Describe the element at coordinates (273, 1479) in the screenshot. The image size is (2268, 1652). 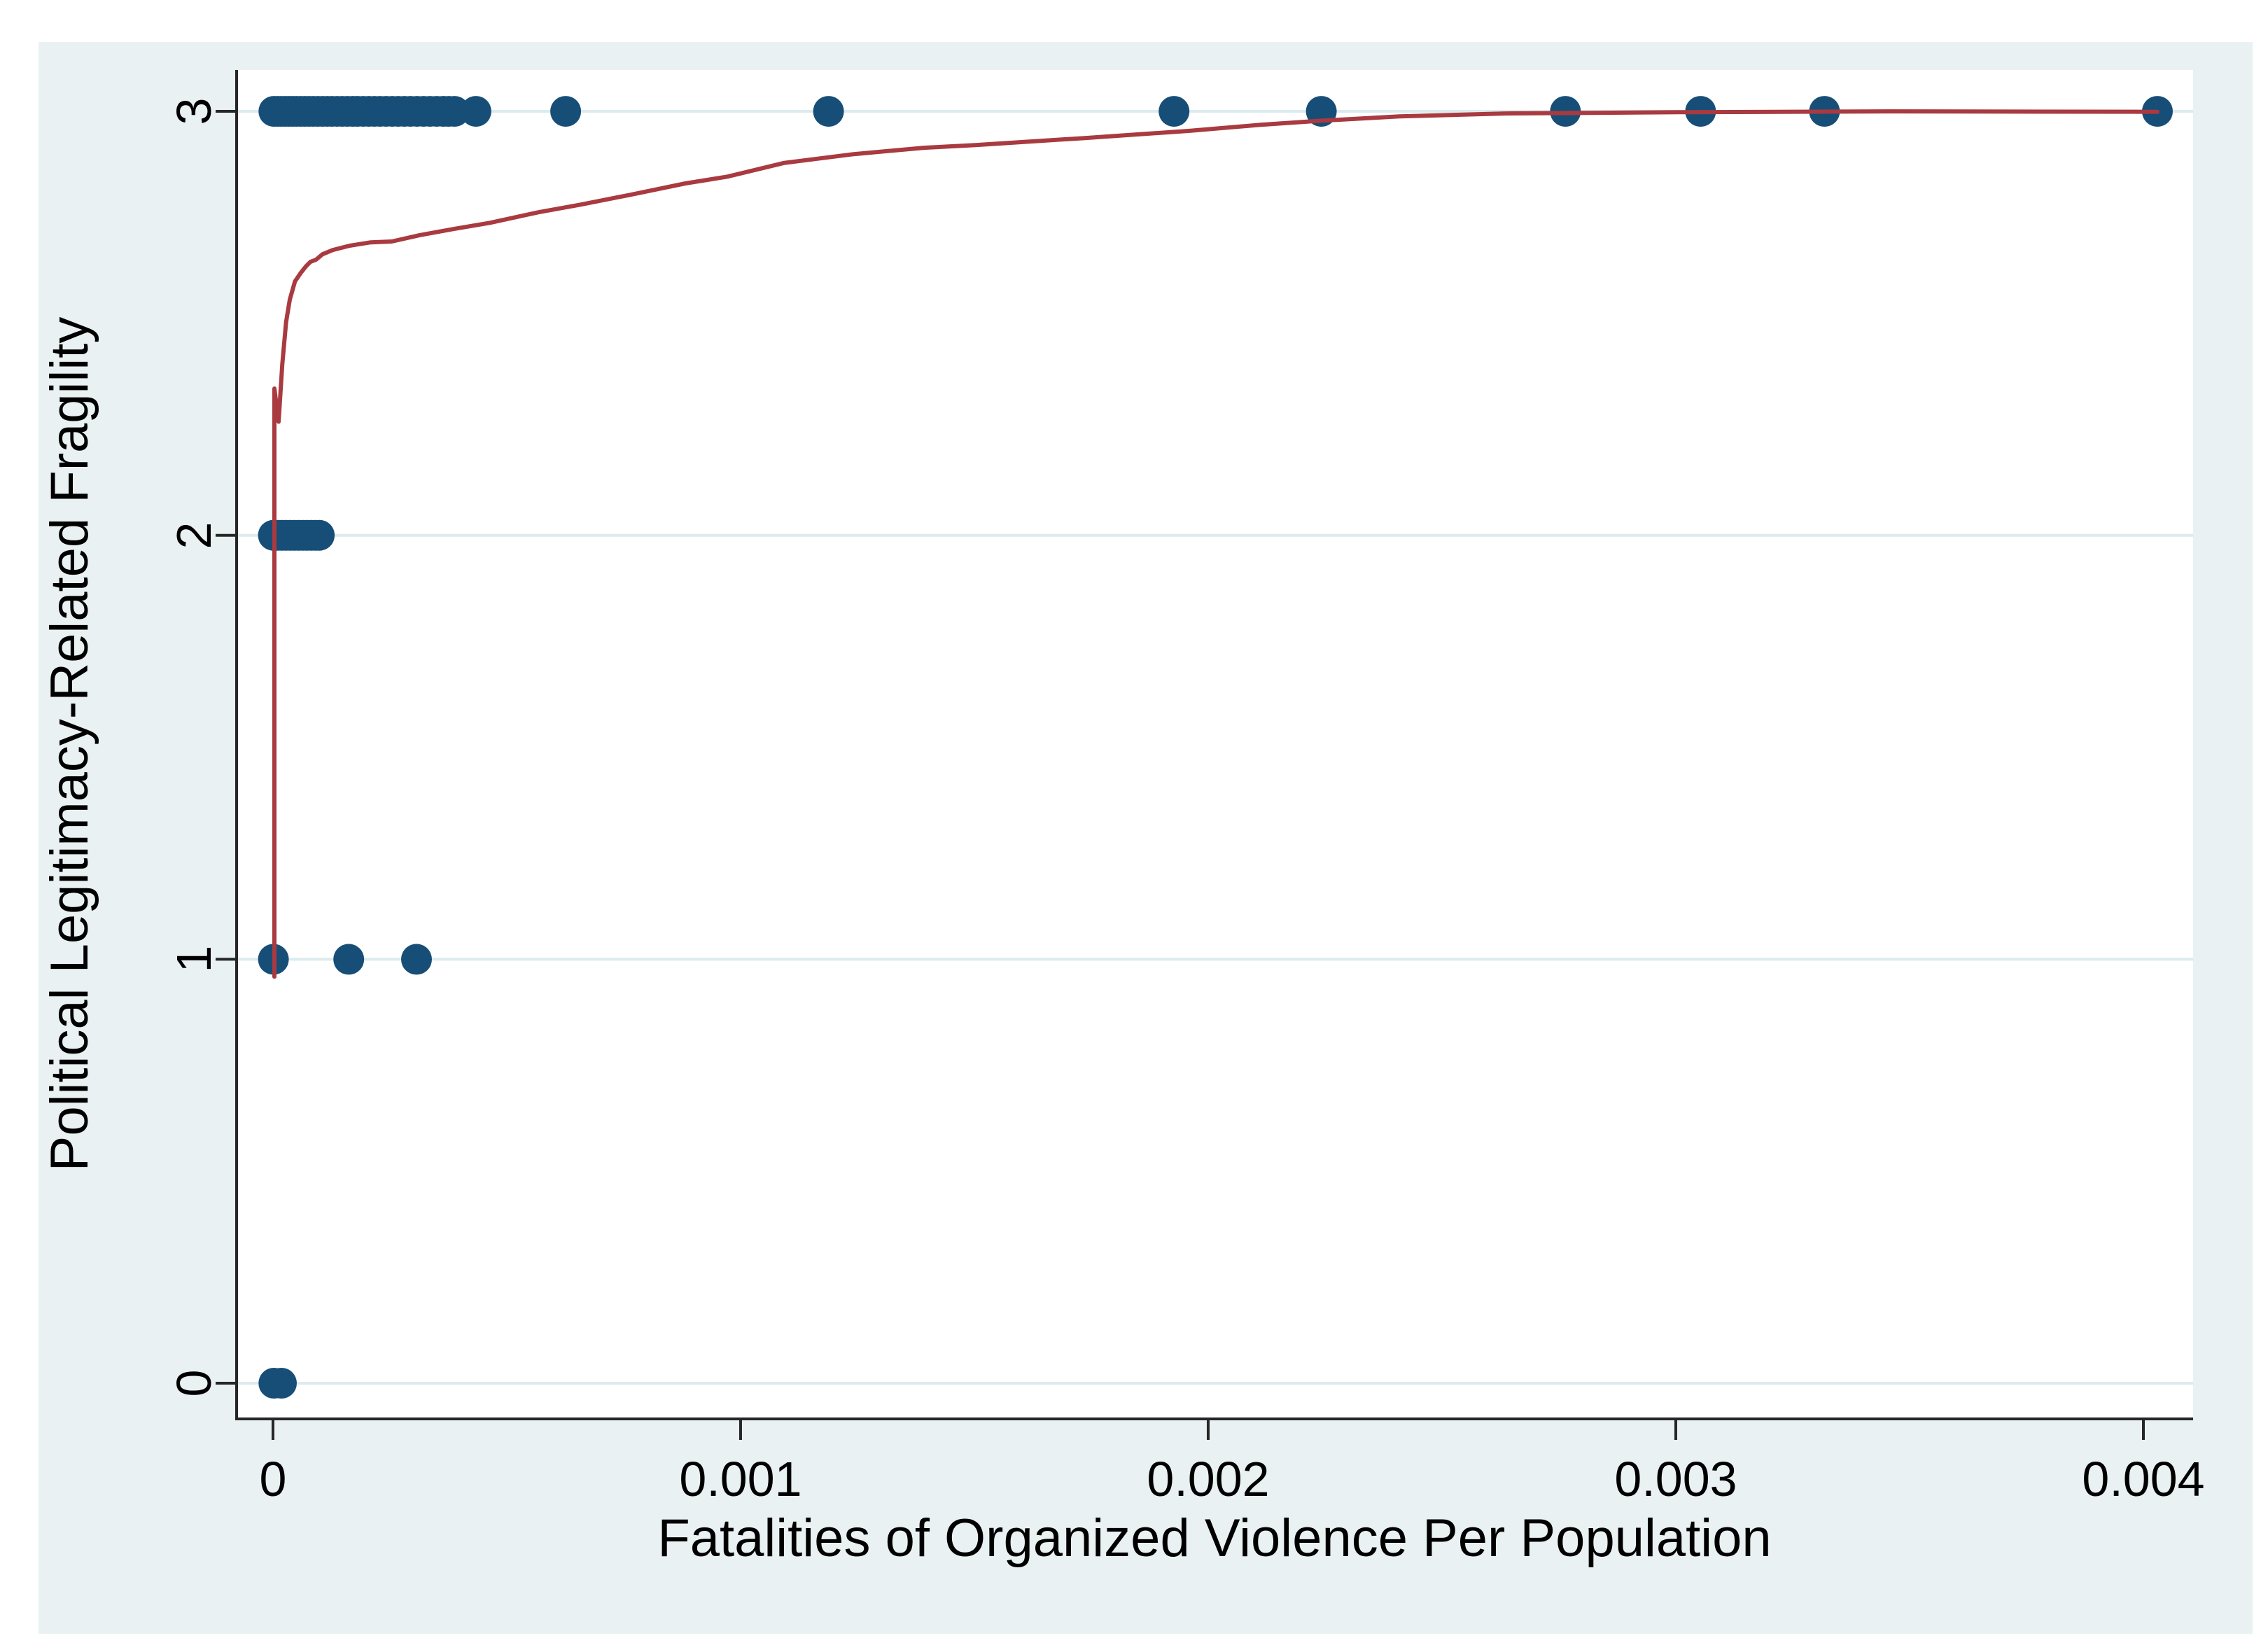
I see `x-tick-label: 0` at that location.